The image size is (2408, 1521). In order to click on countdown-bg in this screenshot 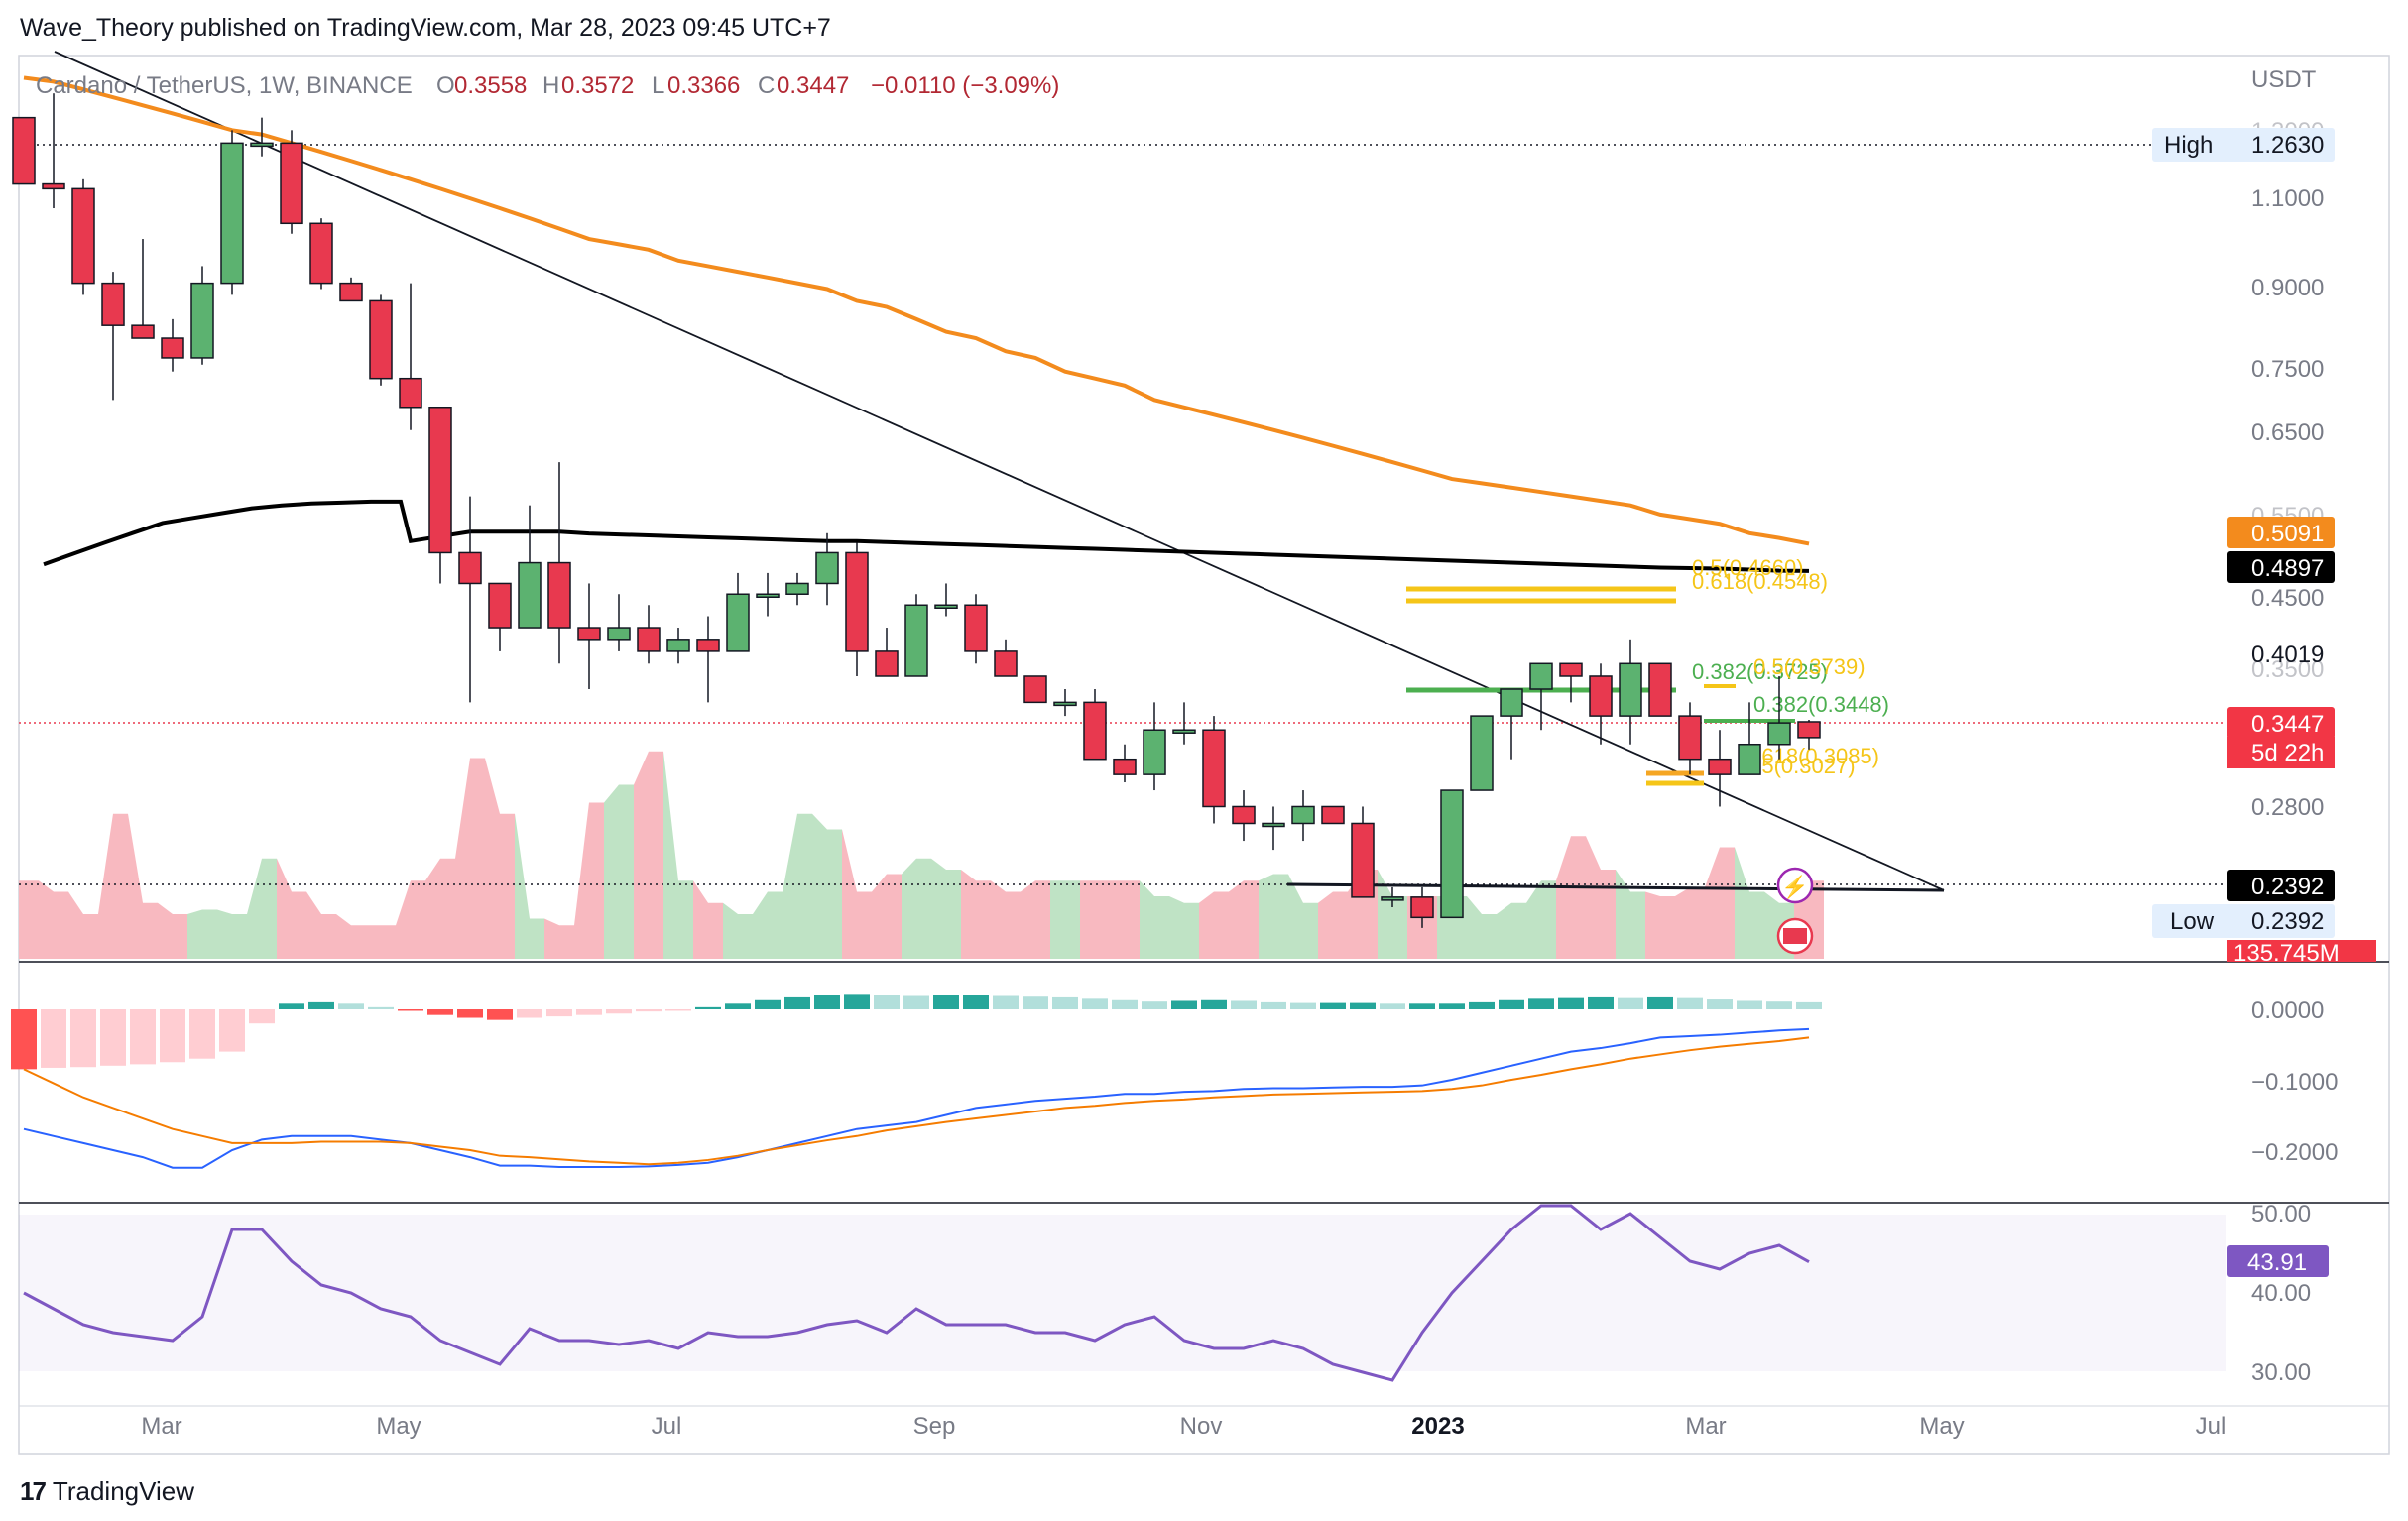, I will do `click(2281, 752)`.